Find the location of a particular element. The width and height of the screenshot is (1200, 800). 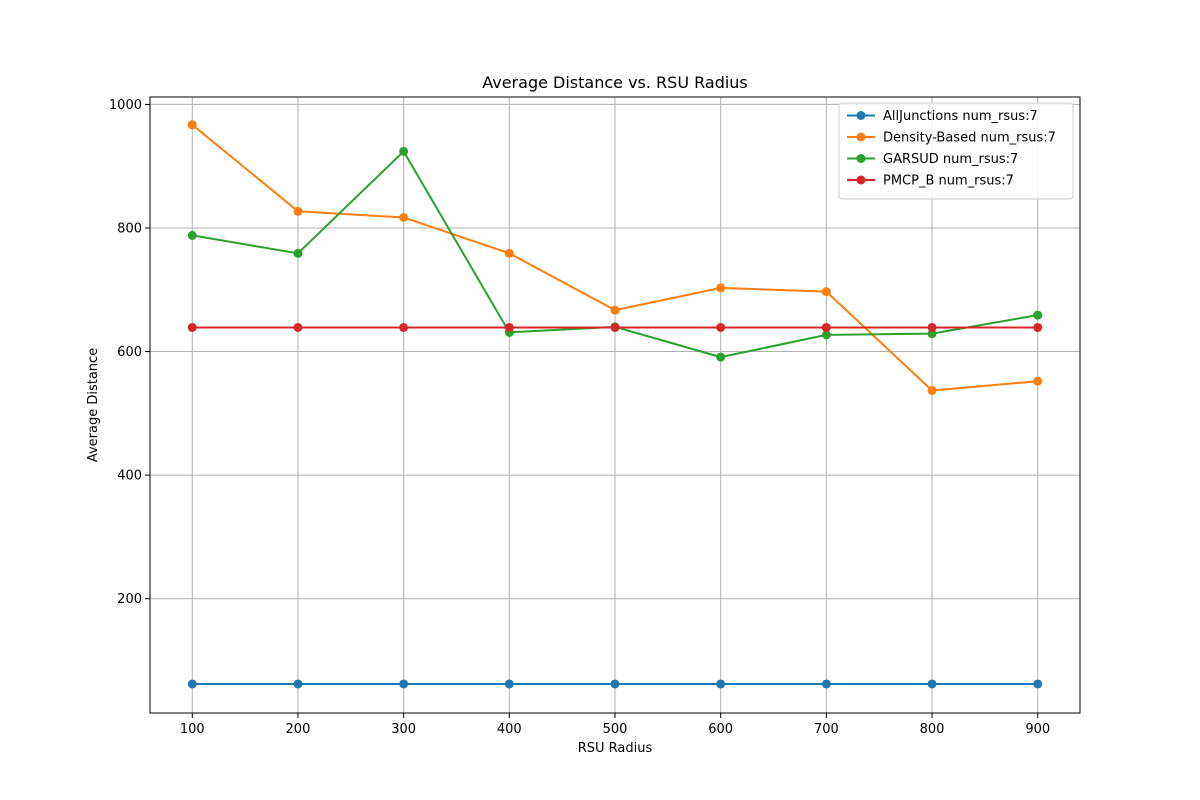

legend-label: PMCP_B num_rsus:7 is located at coordinates (948, 181).